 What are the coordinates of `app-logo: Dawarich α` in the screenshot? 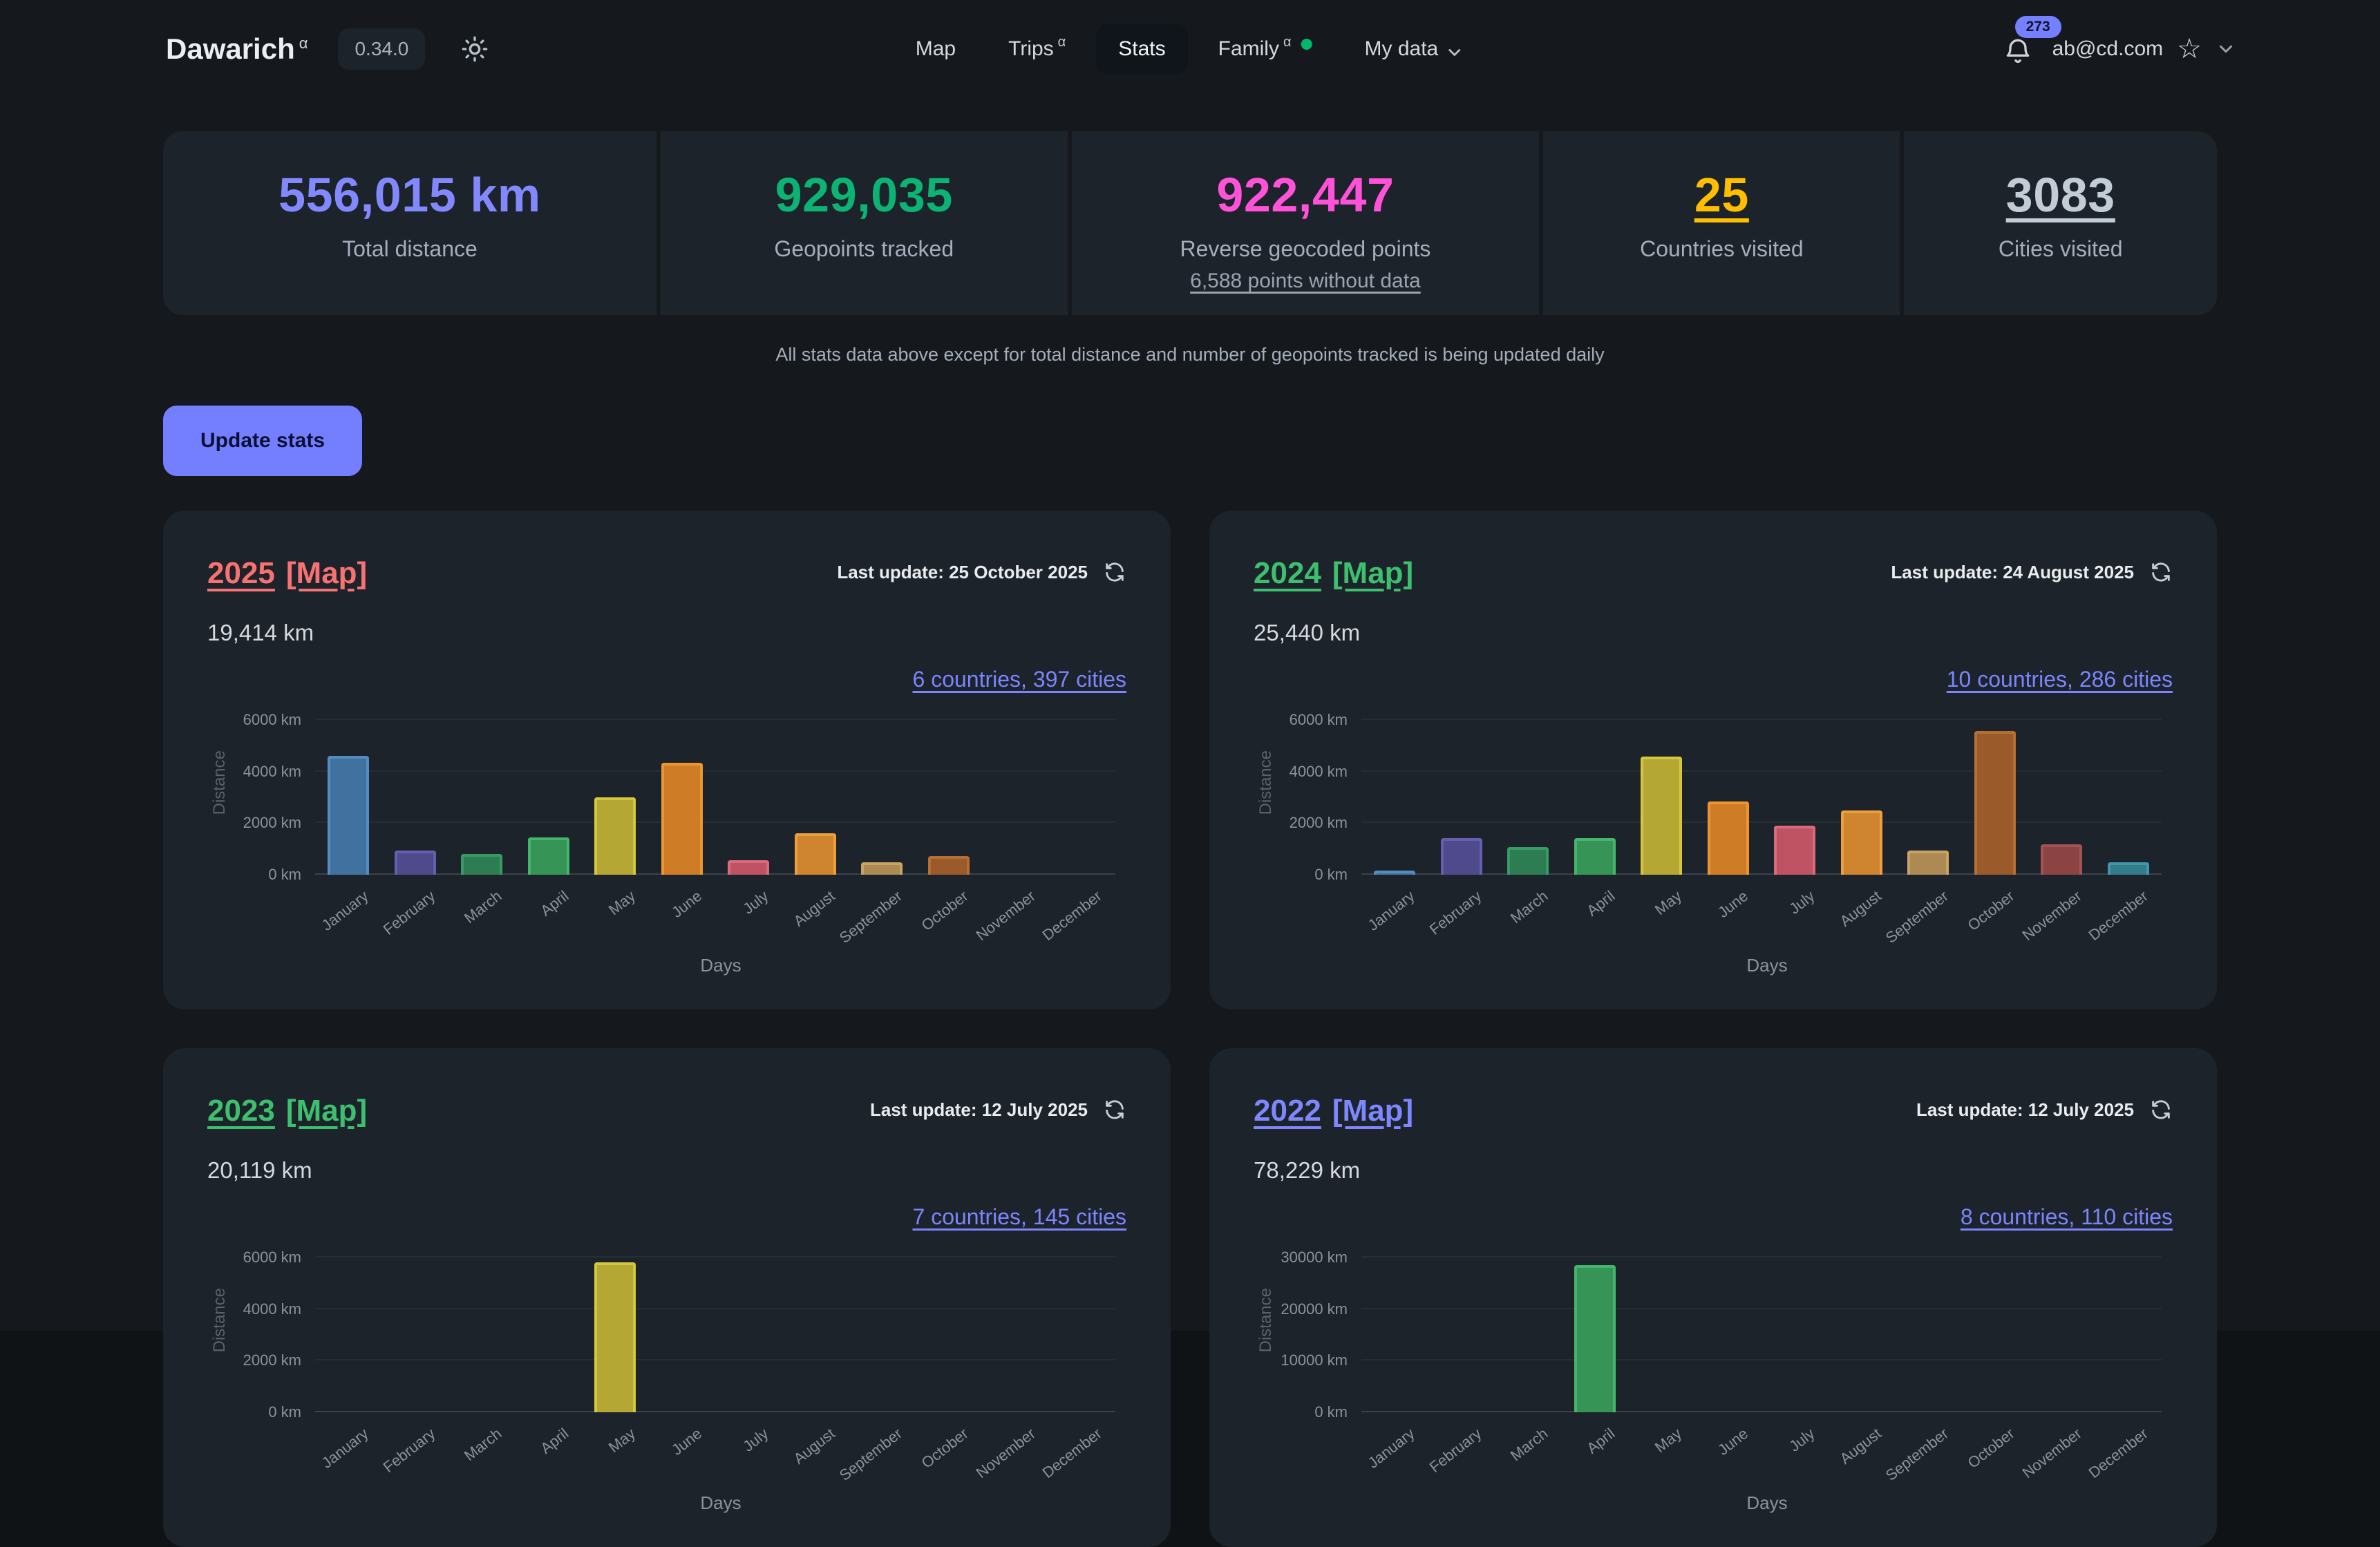 It's located at (237, 49).